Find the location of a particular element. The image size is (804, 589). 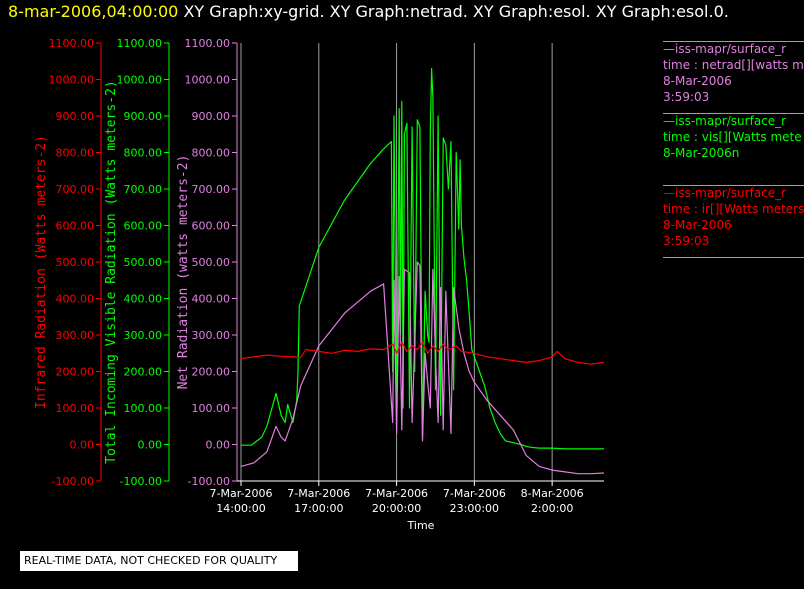

y-tick-label-ir-4: 300.00 is located at coordinates (75, 335).